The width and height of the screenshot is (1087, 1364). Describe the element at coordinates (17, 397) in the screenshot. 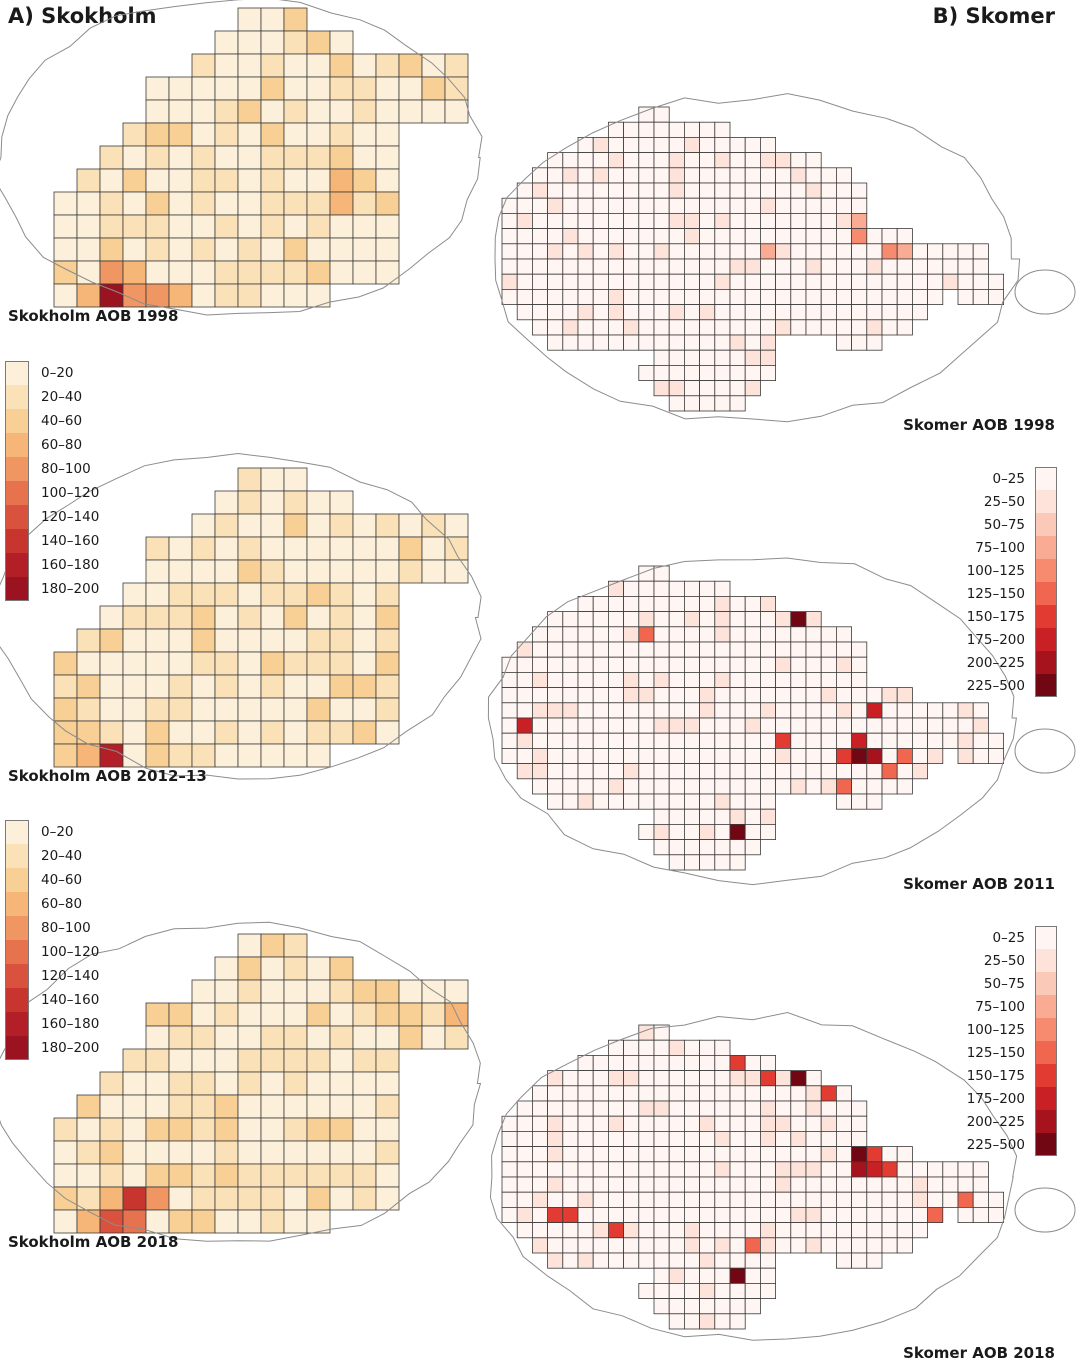

I see `legend-swatch` at that location.